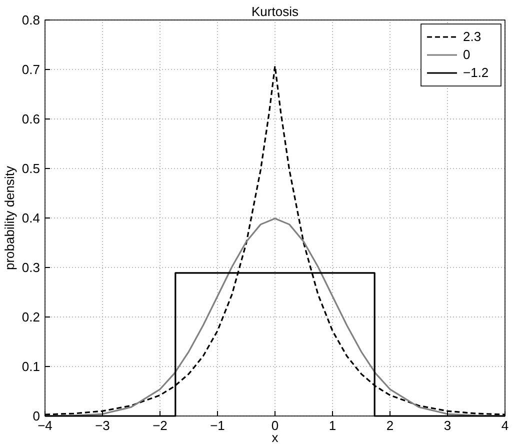 This screenshot has width=525, height=444. I want to click on x-axis-title: x, so click(275, 437).